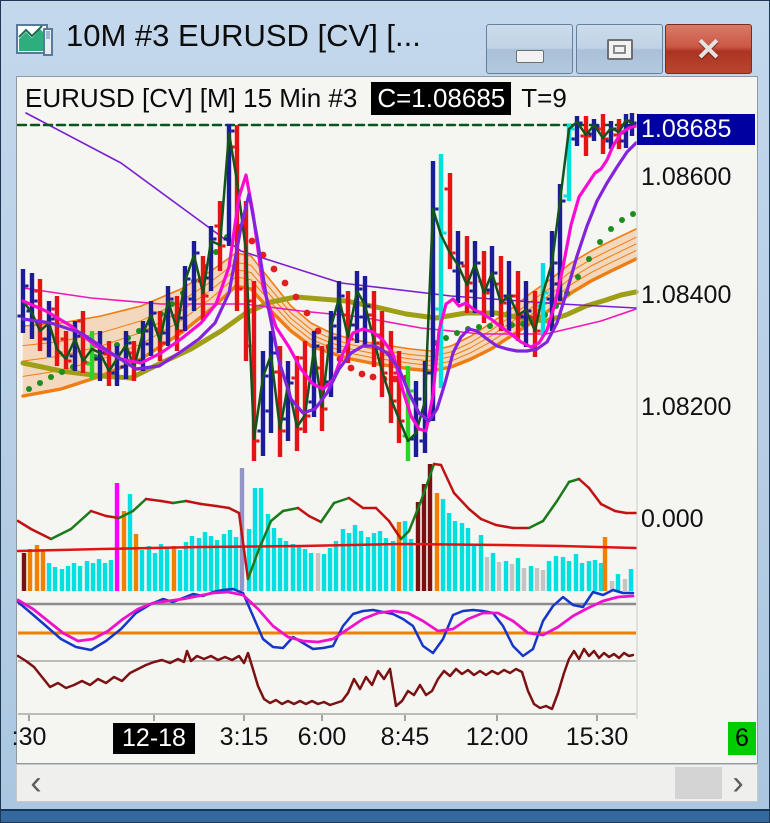 Image resolution: width=770 pixels, height=823 pixels. I want to click on volume-pane, so click(327, 526).